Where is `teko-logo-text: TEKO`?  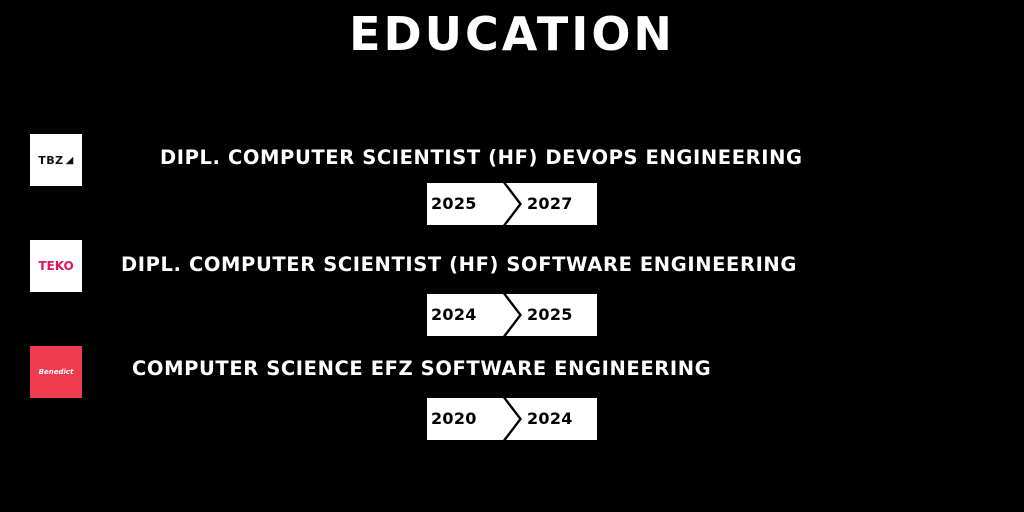
teko-logo-text: TEKO is located at coordinates (56, 266).